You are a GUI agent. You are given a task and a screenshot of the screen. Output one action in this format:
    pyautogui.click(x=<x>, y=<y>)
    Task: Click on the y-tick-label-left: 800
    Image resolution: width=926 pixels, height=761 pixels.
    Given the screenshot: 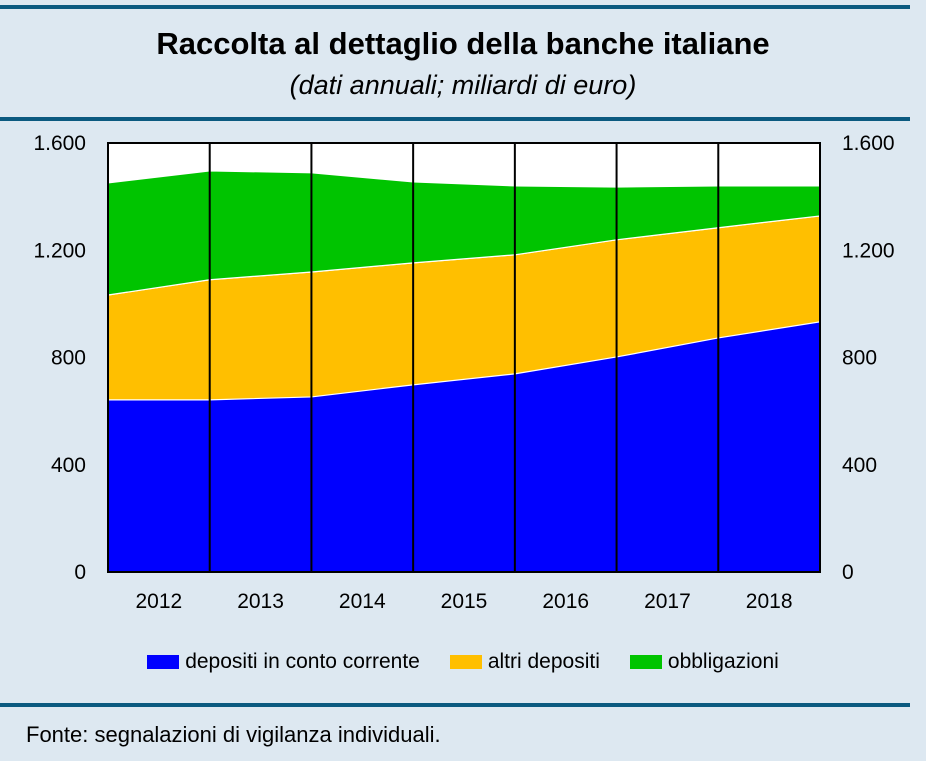 What is the action you would take?
    pyautogui.click(x=68, y=358)
    